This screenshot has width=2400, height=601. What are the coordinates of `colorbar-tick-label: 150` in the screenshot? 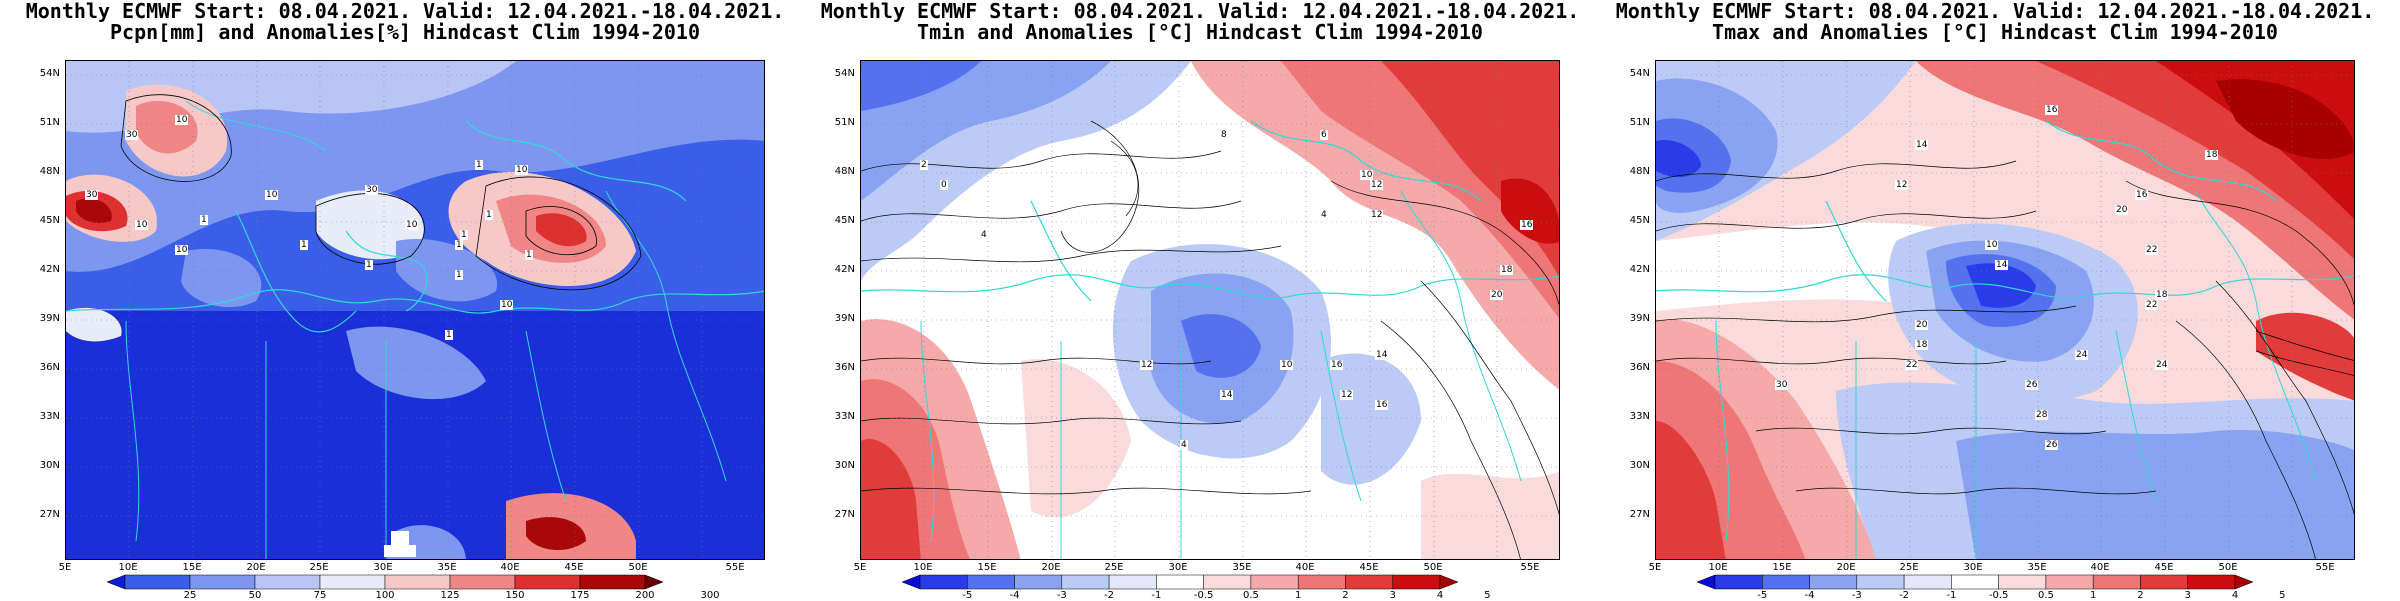 It's located at (515, 595).